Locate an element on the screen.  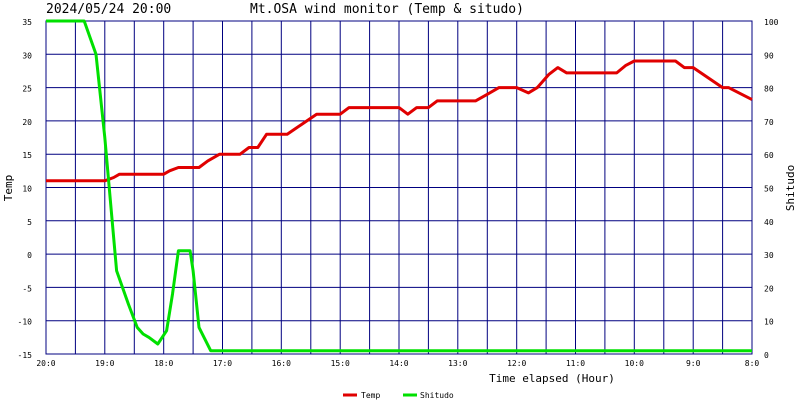
y-left-tick-label: 25 is located at coordinates (27, 89).